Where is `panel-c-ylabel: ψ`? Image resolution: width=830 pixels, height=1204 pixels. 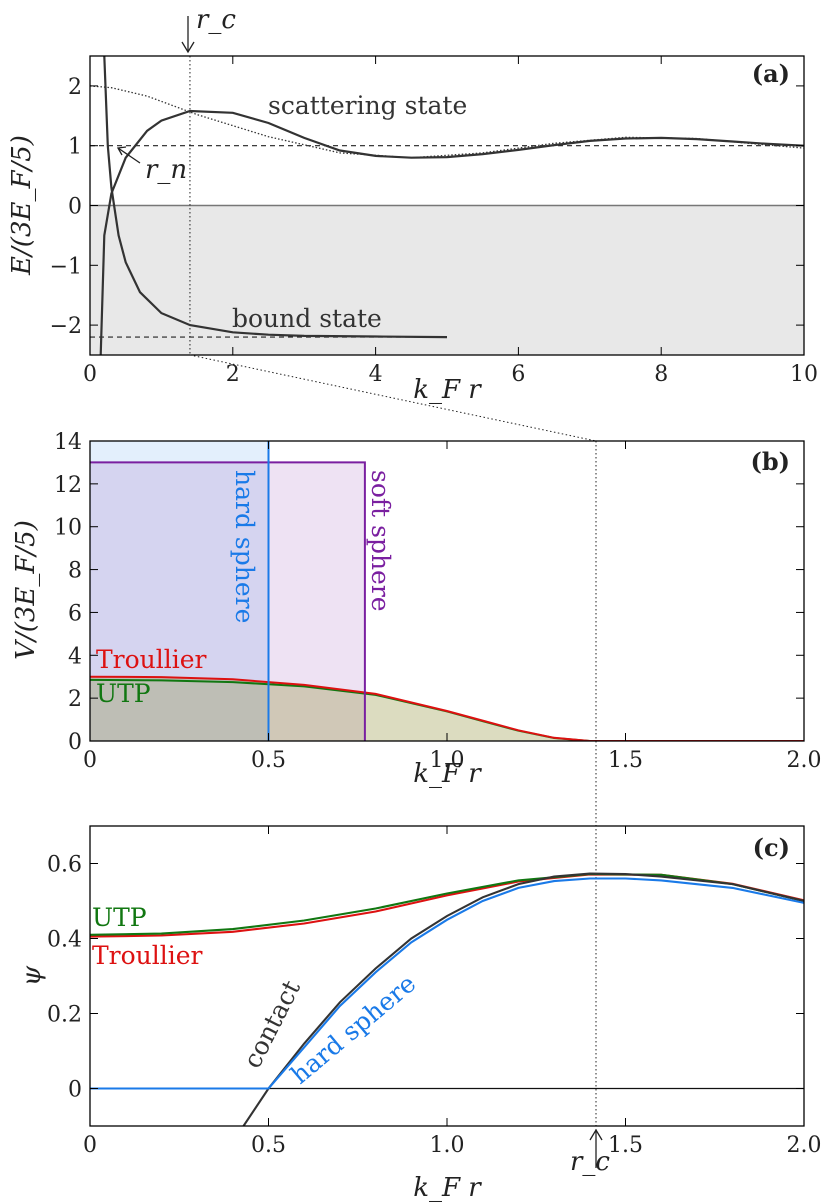
panel-c-ylabel: ψ is located at coordinates (32, 975).